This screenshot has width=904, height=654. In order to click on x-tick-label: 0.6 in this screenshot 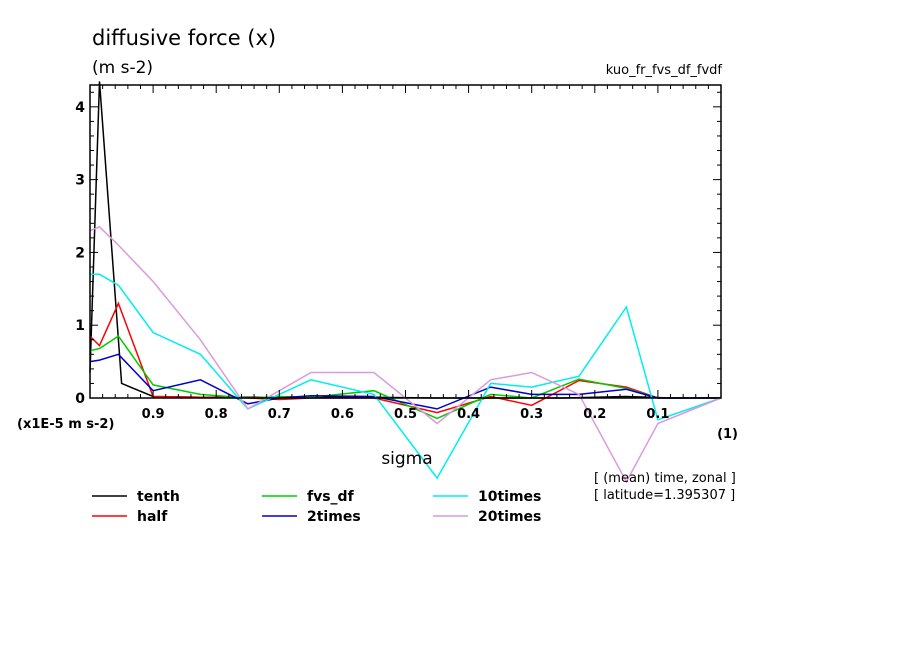, I will do `click(342, 414)`.